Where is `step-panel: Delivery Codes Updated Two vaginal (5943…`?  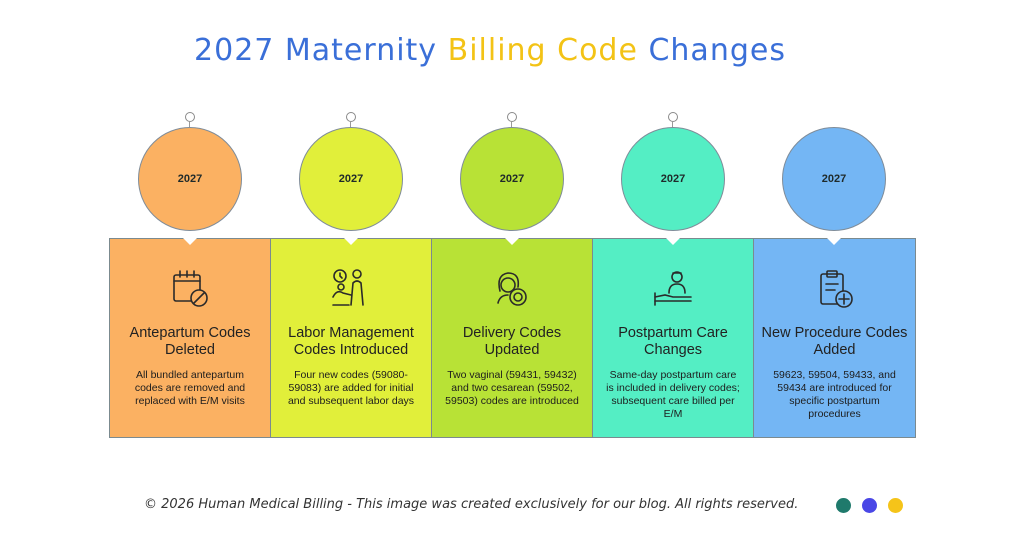 step-panel: Delivery Codes Updated Two vaginal (5943… is located at coordinates (512, 338).